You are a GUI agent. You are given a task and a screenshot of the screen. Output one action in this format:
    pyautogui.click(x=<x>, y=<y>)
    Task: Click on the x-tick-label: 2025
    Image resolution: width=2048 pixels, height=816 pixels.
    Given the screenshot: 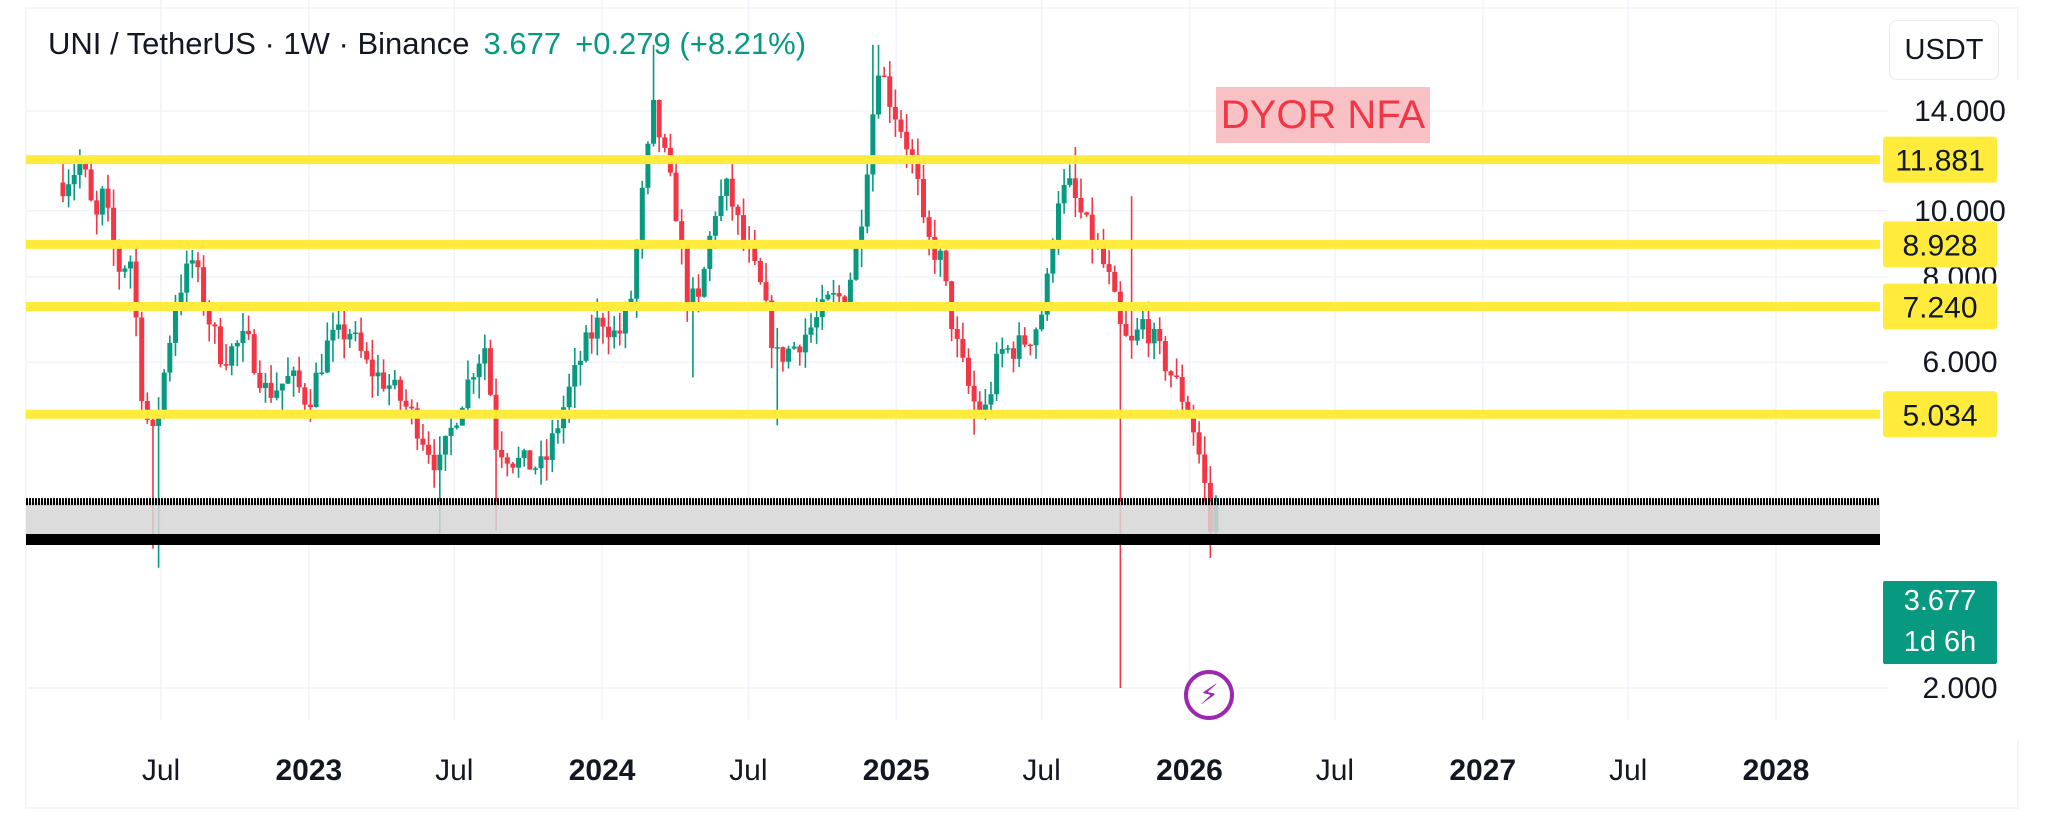 What is the action you would take?
    pyautogui.click(x=896, y=770)
    